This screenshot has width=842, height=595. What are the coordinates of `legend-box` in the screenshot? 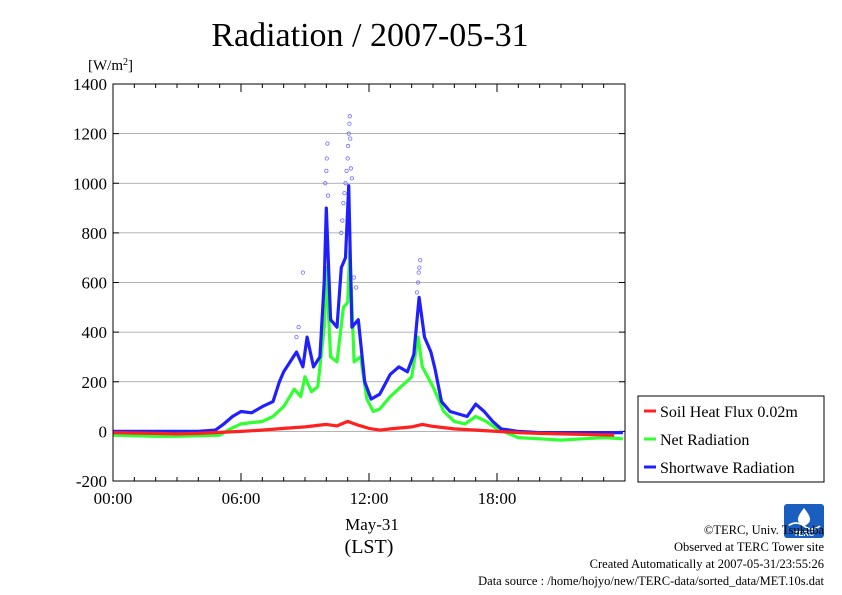 It's located at (731, 439).